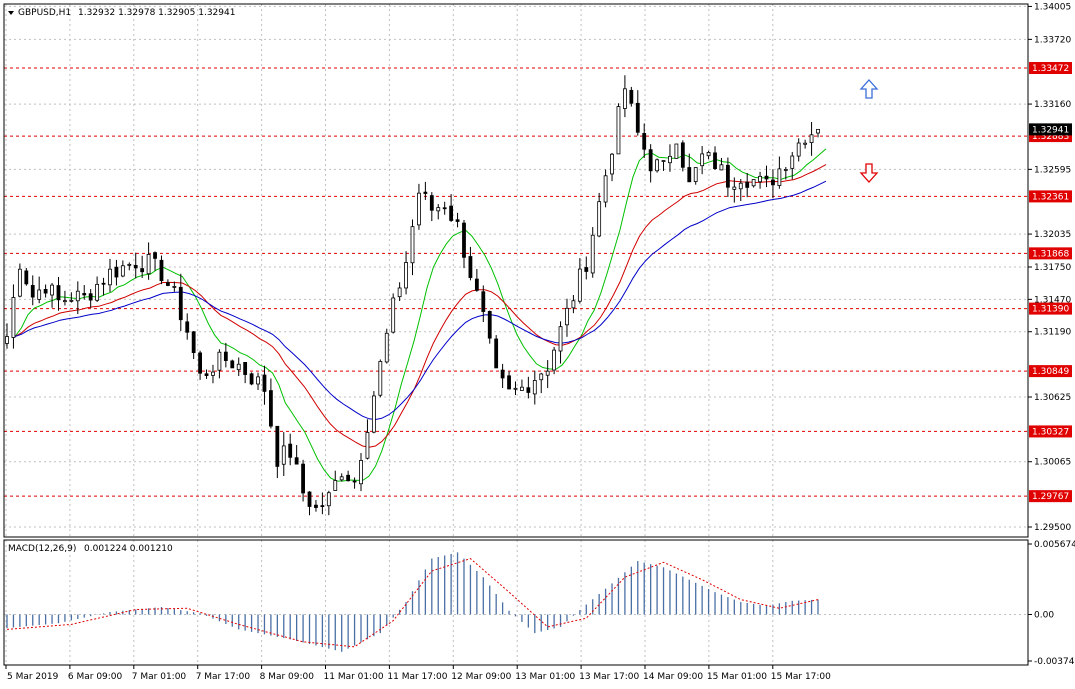  Describe the element at coordinates (1052, 333) in the screenshot. I see `y-tick-label: 1.31190` at that location.